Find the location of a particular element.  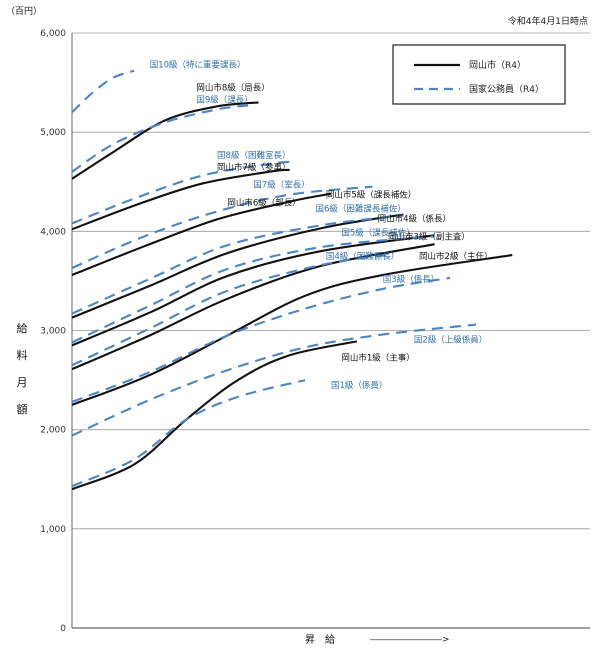

y-ticks: 0 1,000 2,000 3,000 4,000 5,000 6,000 is located at coordinates (53, 331).